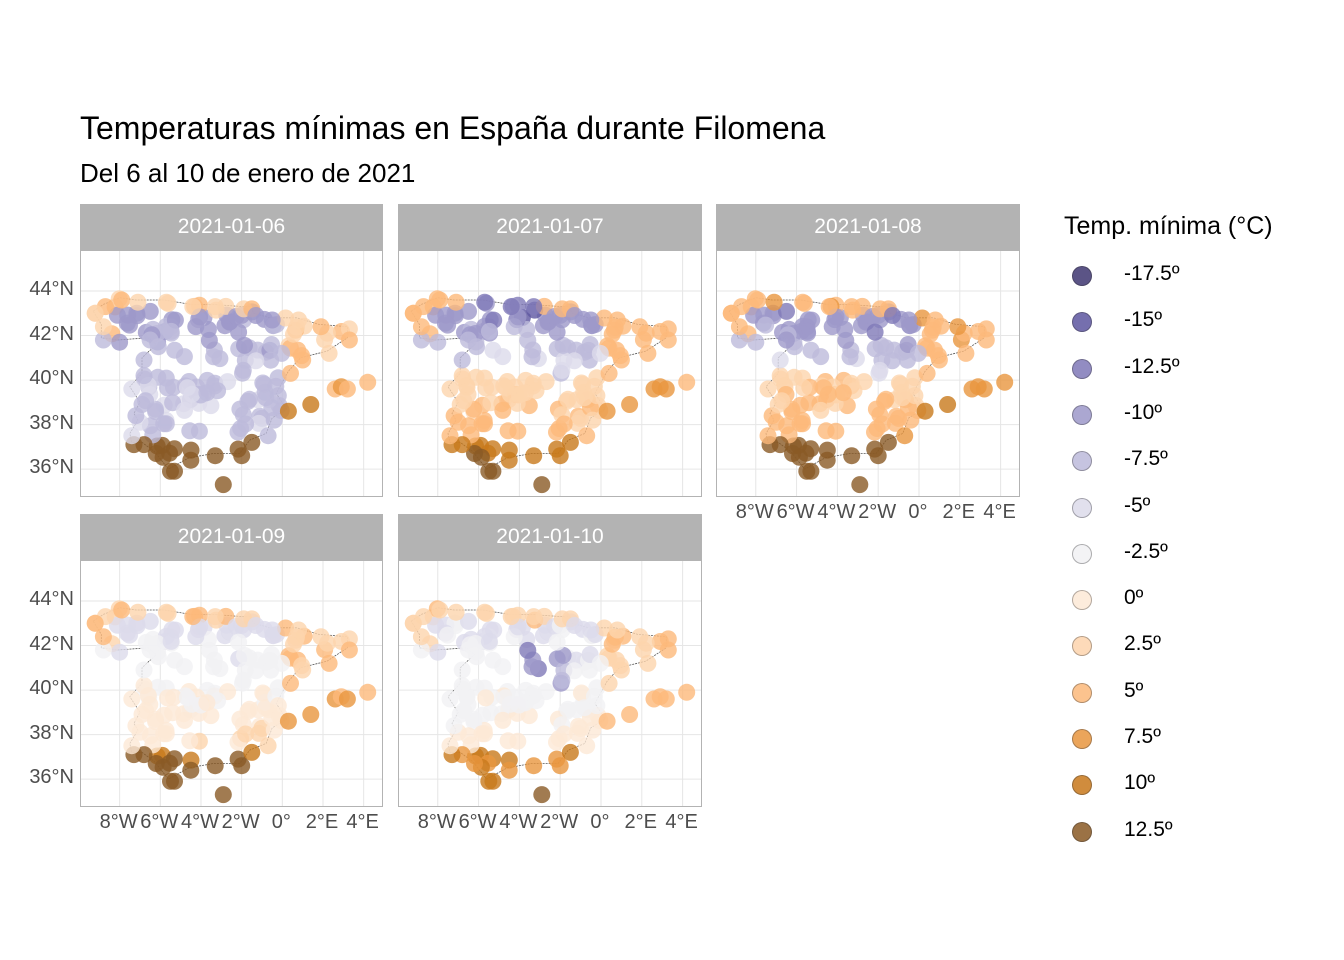  I want to click on y-tick-label: 40°N, so click(51, 688).